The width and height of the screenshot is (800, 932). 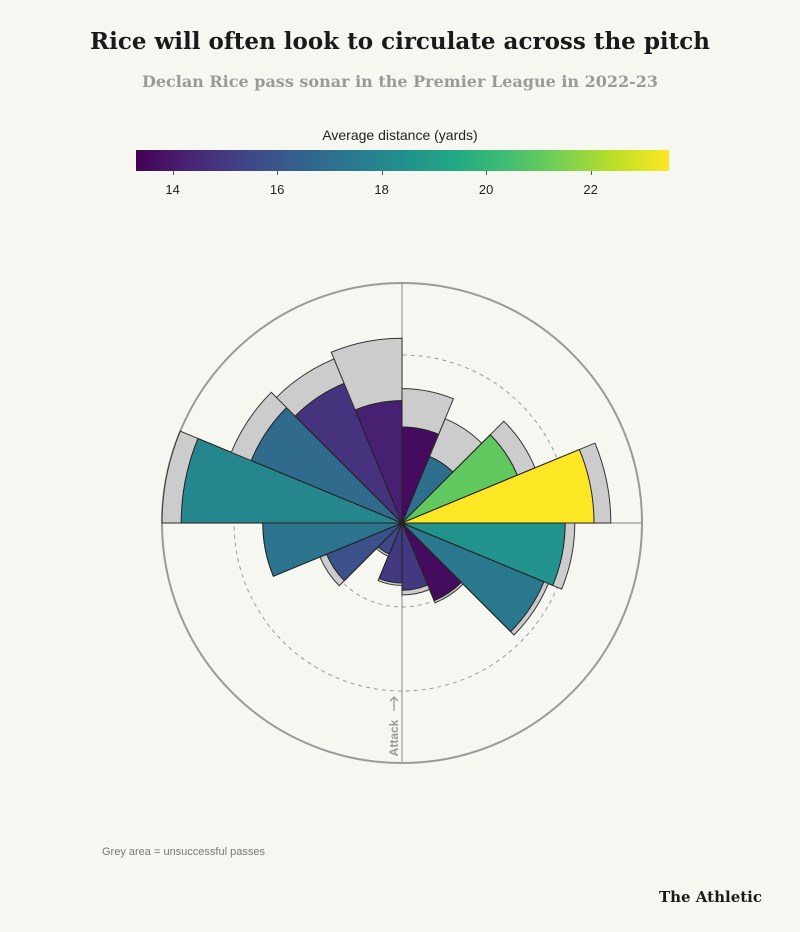 I want to click on colorbar-tick-label: 18, so click(x=381, y=189).